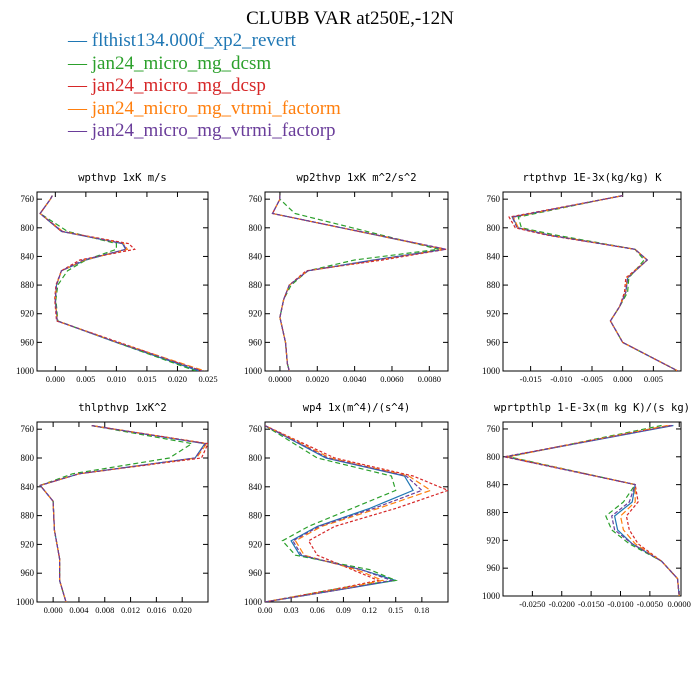  What do you see at coordinates (531, 379) in the screenshot?
I see `x-tick-label: -0.015` at bounding box center [531, 379].